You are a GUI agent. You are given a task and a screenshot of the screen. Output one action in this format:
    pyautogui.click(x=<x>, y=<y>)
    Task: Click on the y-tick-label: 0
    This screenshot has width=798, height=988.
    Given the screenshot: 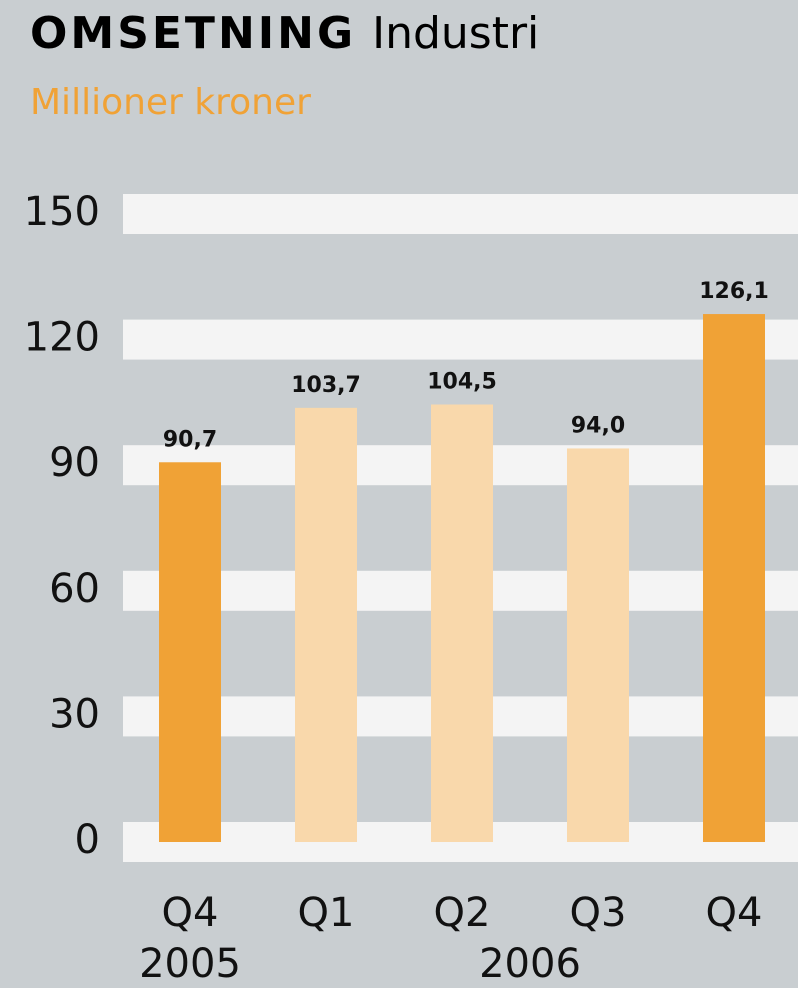 What is the action you would take?
    pyautogui.click(x=87, y=840)
    